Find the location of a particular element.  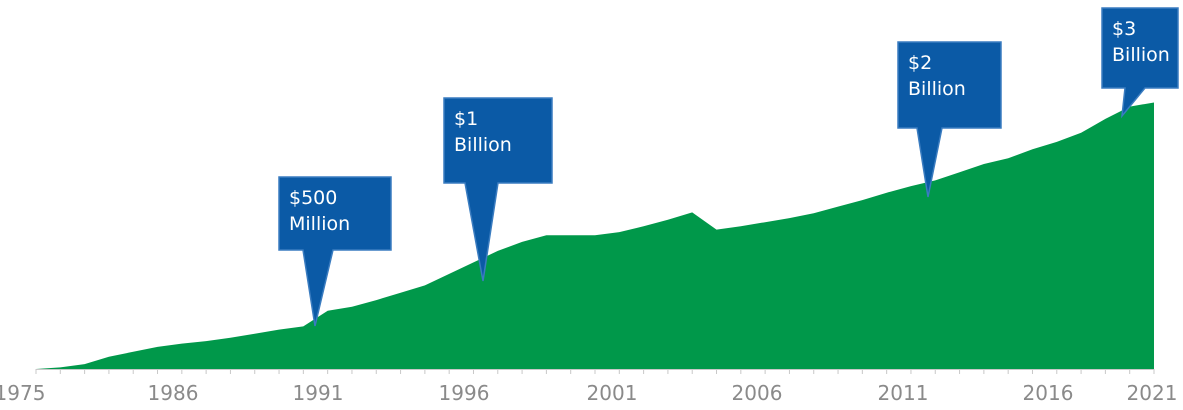

x-tick-label: 2001 is located at coordinates (612, 393).